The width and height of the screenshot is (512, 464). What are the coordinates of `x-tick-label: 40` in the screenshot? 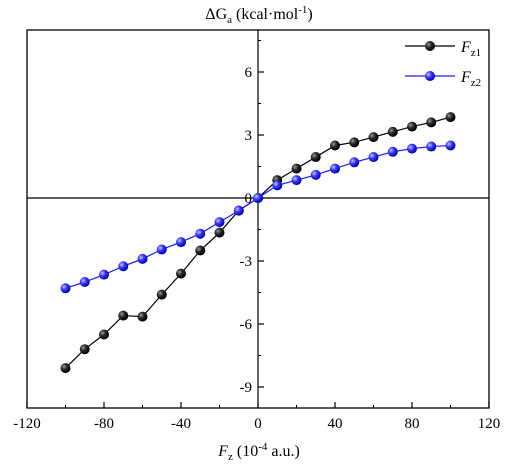 It's located at (335, 424).